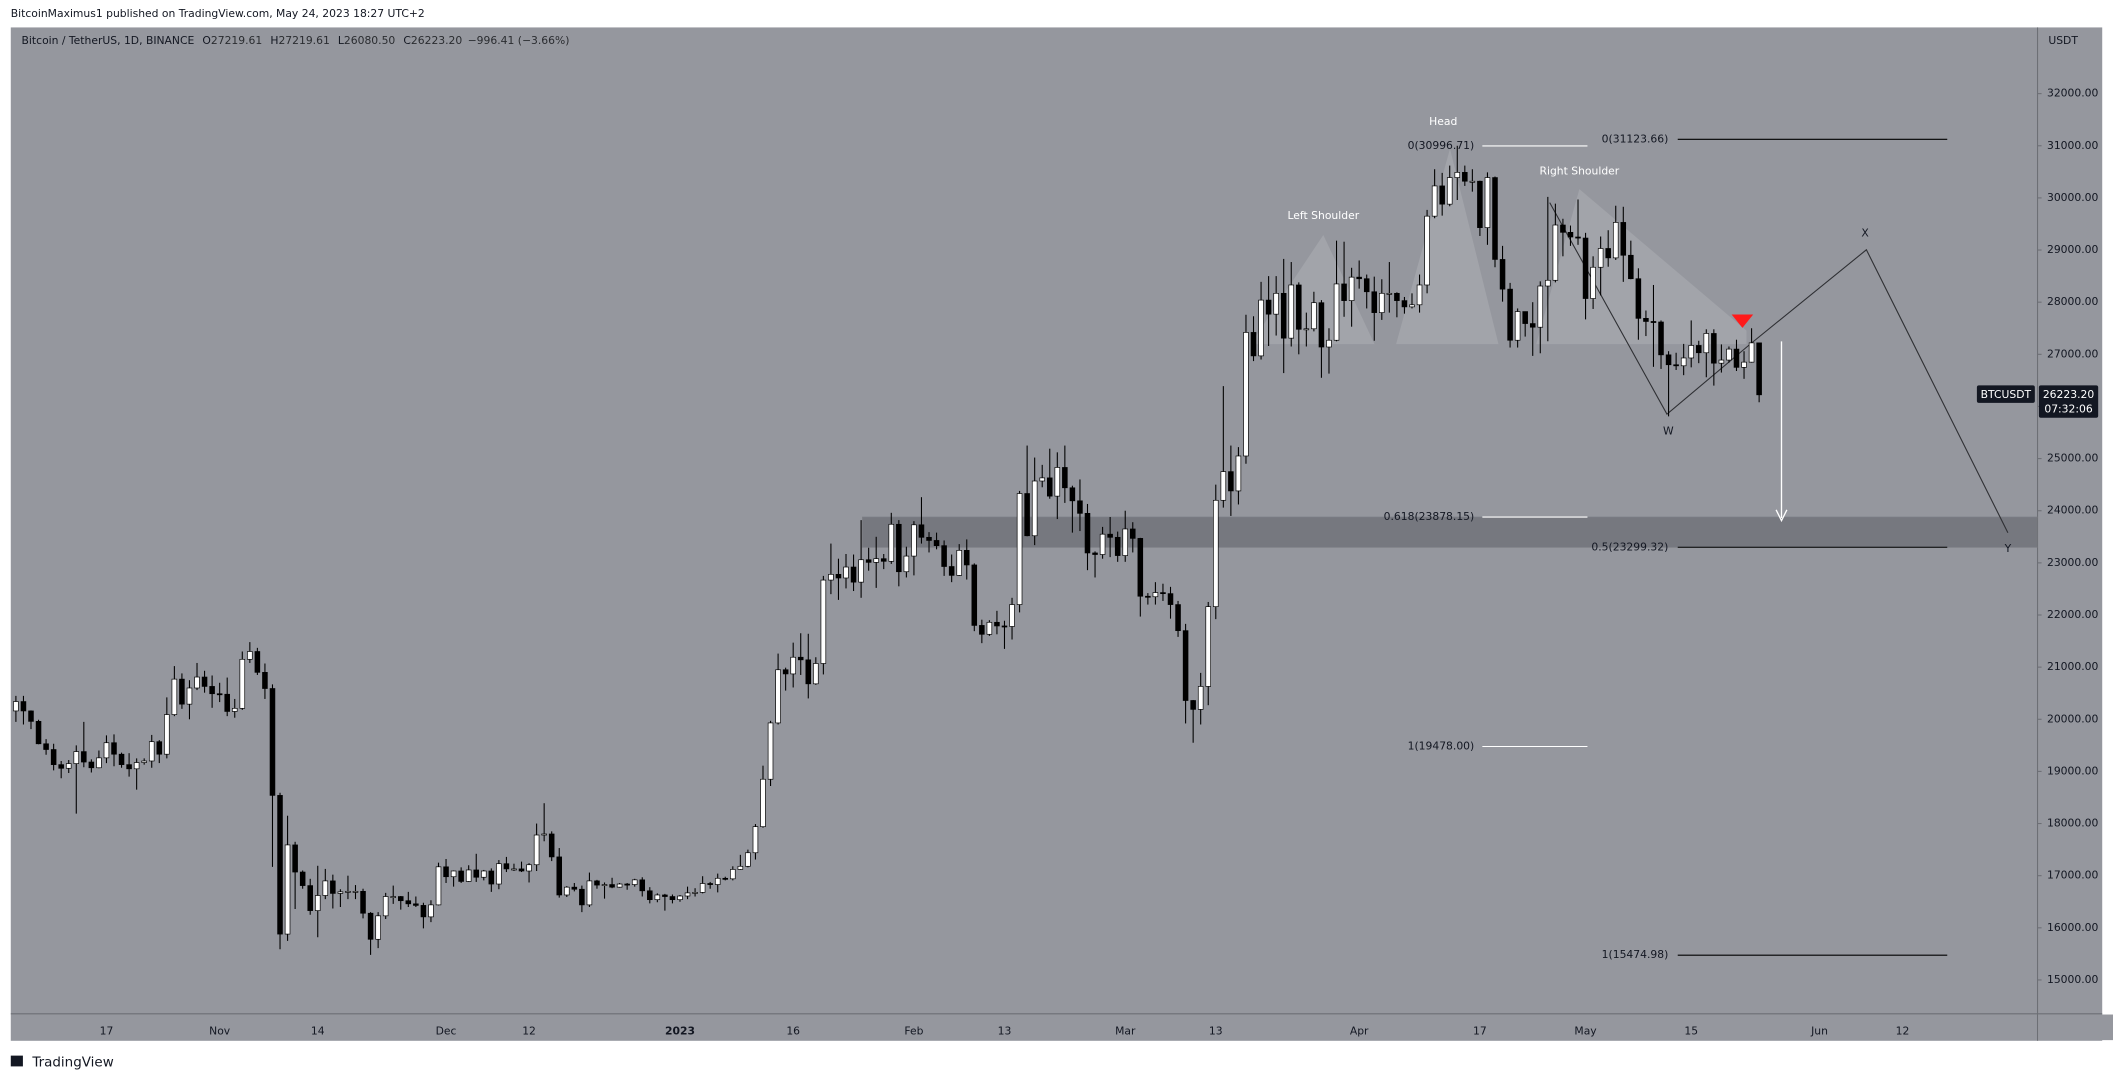 This screenshot has height=1079, width=2113. Describe the element at coordinates (1903, 1030) in the screenshot. I see `x-tick-label: 12` at that location.